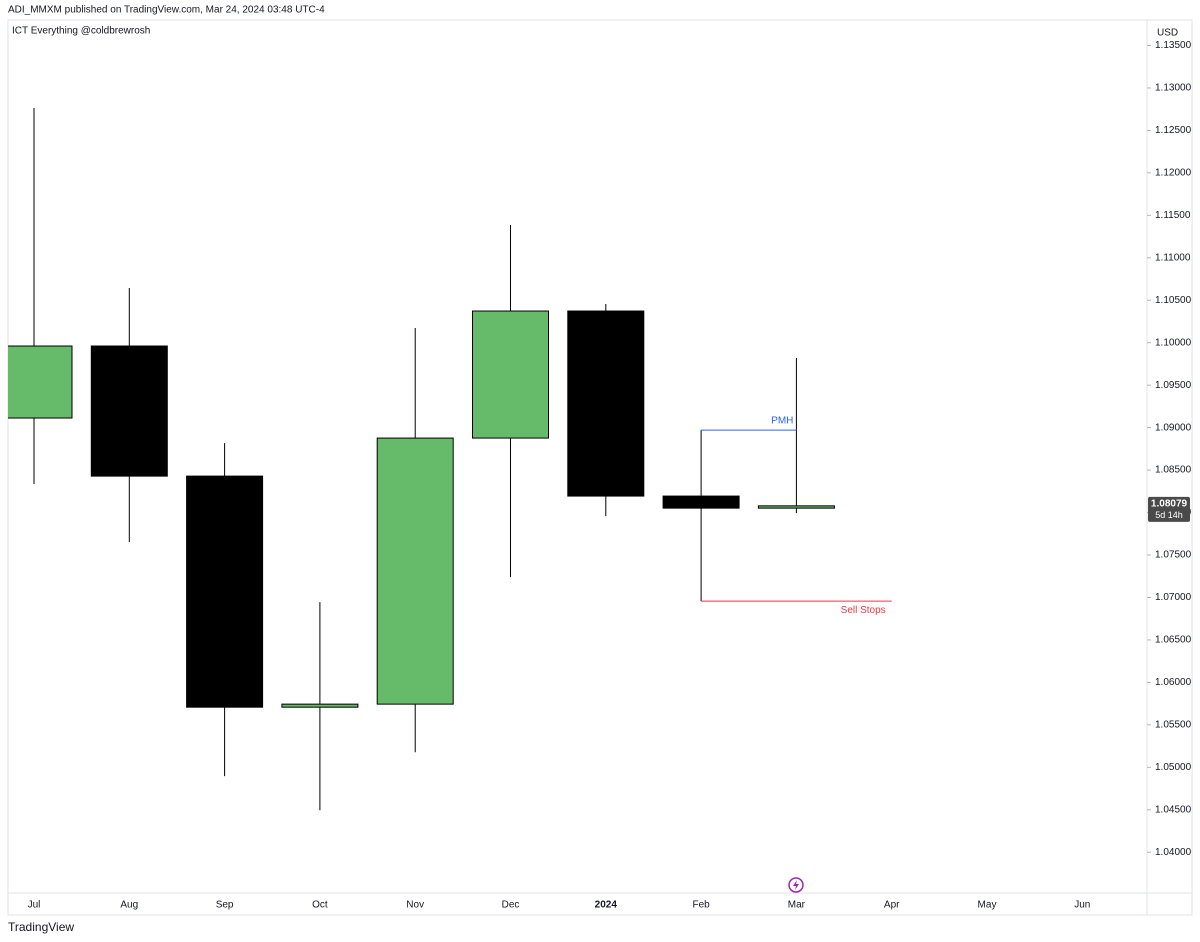  What do you see at coordinates (1173, 385) in the screenshot?
I see `y-tick-label: 1.09500` at bounding box center [1173, 385].